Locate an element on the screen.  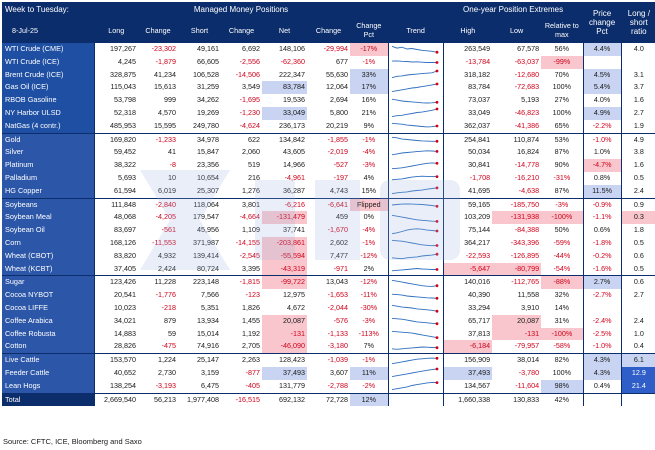
change-net-cell: 13,043 is located at coordinates (337, 282).